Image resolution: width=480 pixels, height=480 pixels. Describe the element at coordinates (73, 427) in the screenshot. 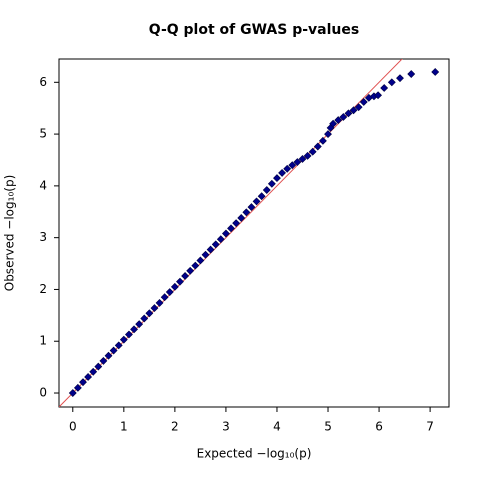

I see `x-tick-label: 0` at that location.